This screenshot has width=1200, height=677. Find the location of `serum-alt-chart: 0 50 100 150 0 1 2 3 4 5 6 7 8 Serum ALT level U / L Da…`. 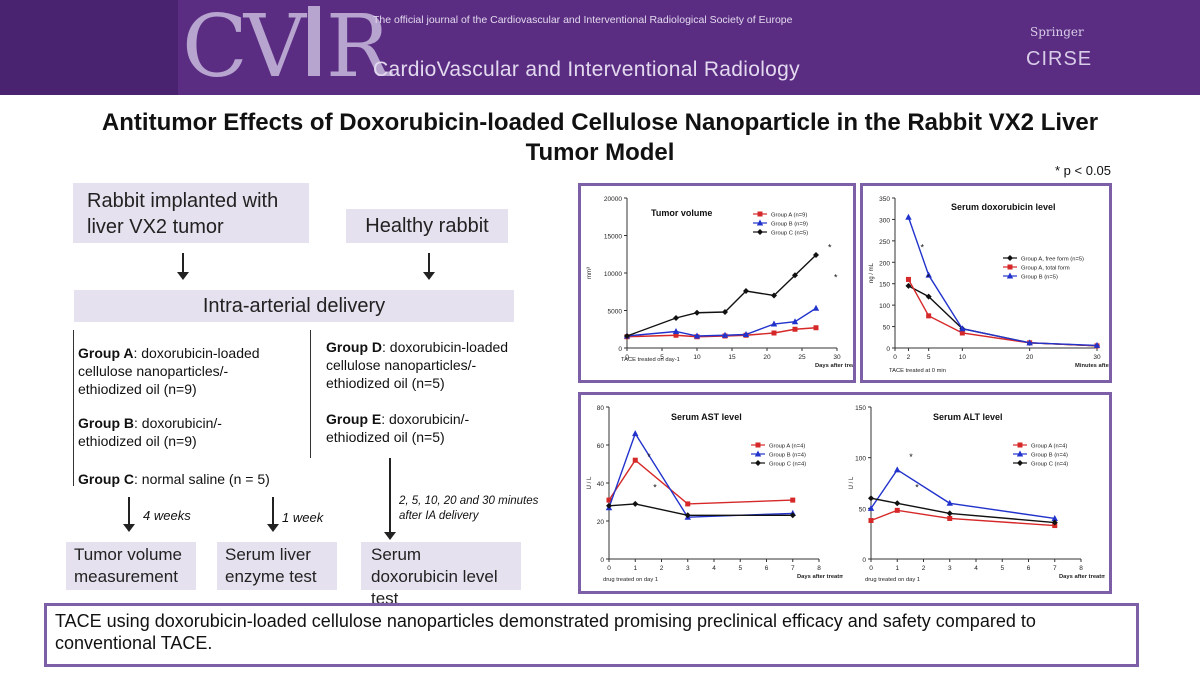

serum-alt-chart: 0 50 100 150 0 1 2 3 4 5 6 7 8 Serum ALT level U / L Da… is located at coordinates (977, 494).